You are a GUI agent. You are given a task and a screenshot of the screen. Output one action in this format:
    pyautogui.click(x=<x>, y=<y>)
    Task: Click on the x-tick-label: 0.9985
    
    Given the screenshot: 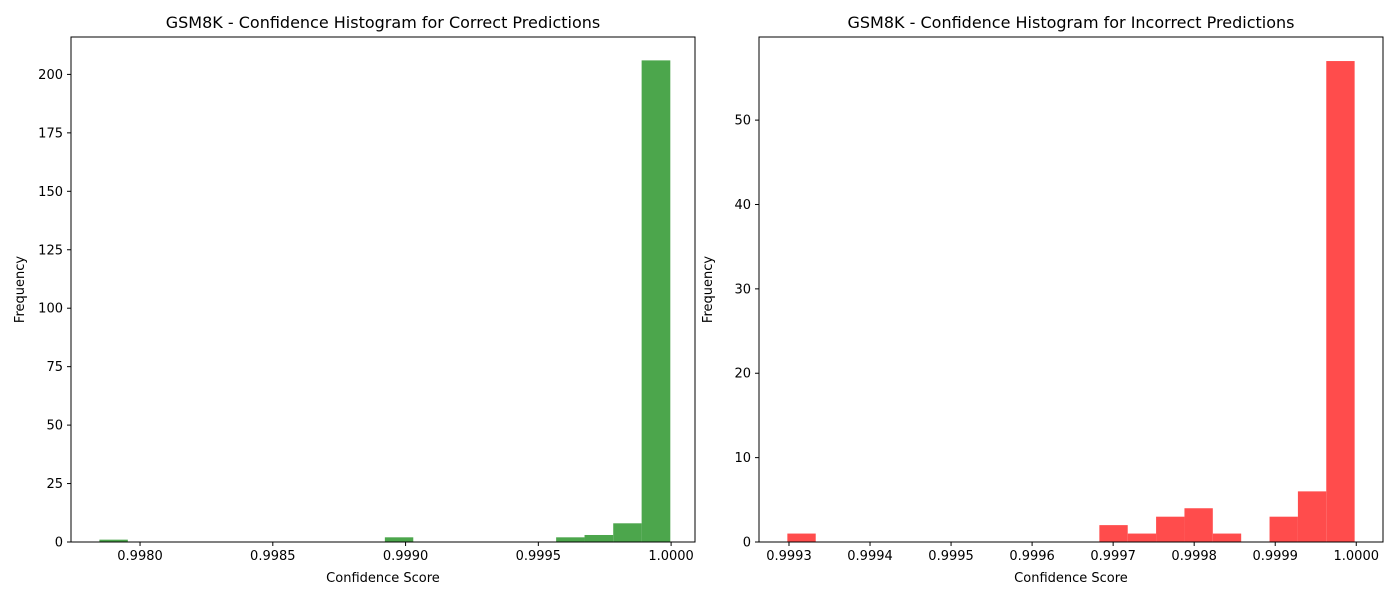 What is the action you would take?
    pyautogui.click(x=273, y=556)
    